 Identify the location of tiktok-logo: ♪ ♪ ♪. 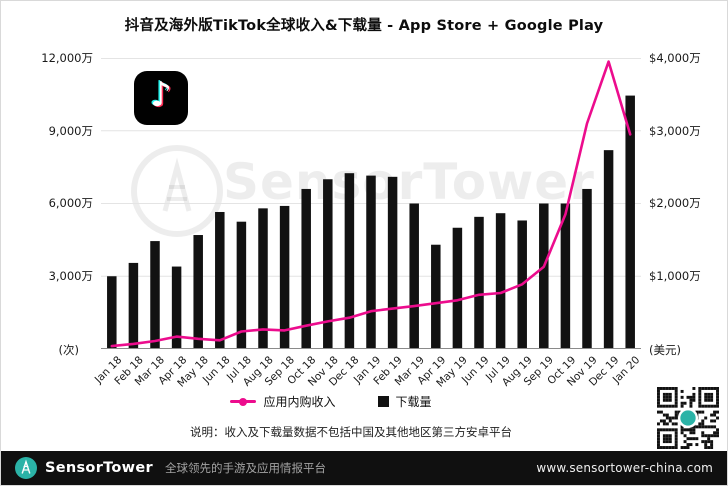
(161, 98).